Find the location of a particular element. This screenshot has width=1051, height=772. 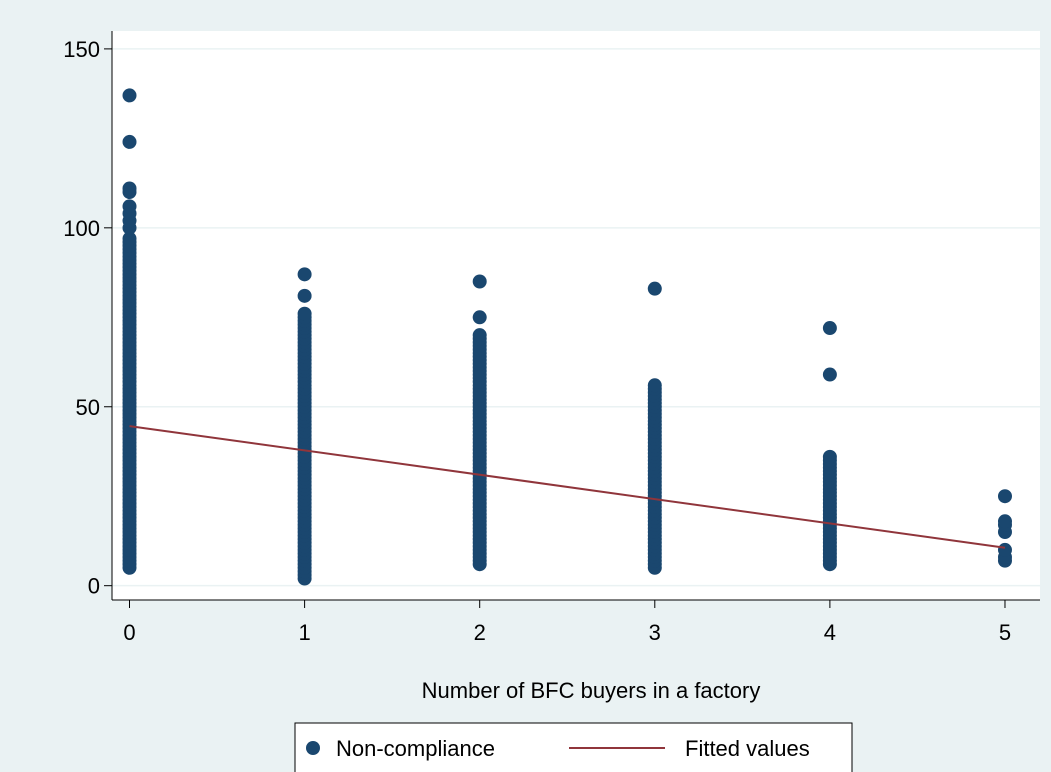

x-tick-label: 3 is located at coordinates (655, 632).